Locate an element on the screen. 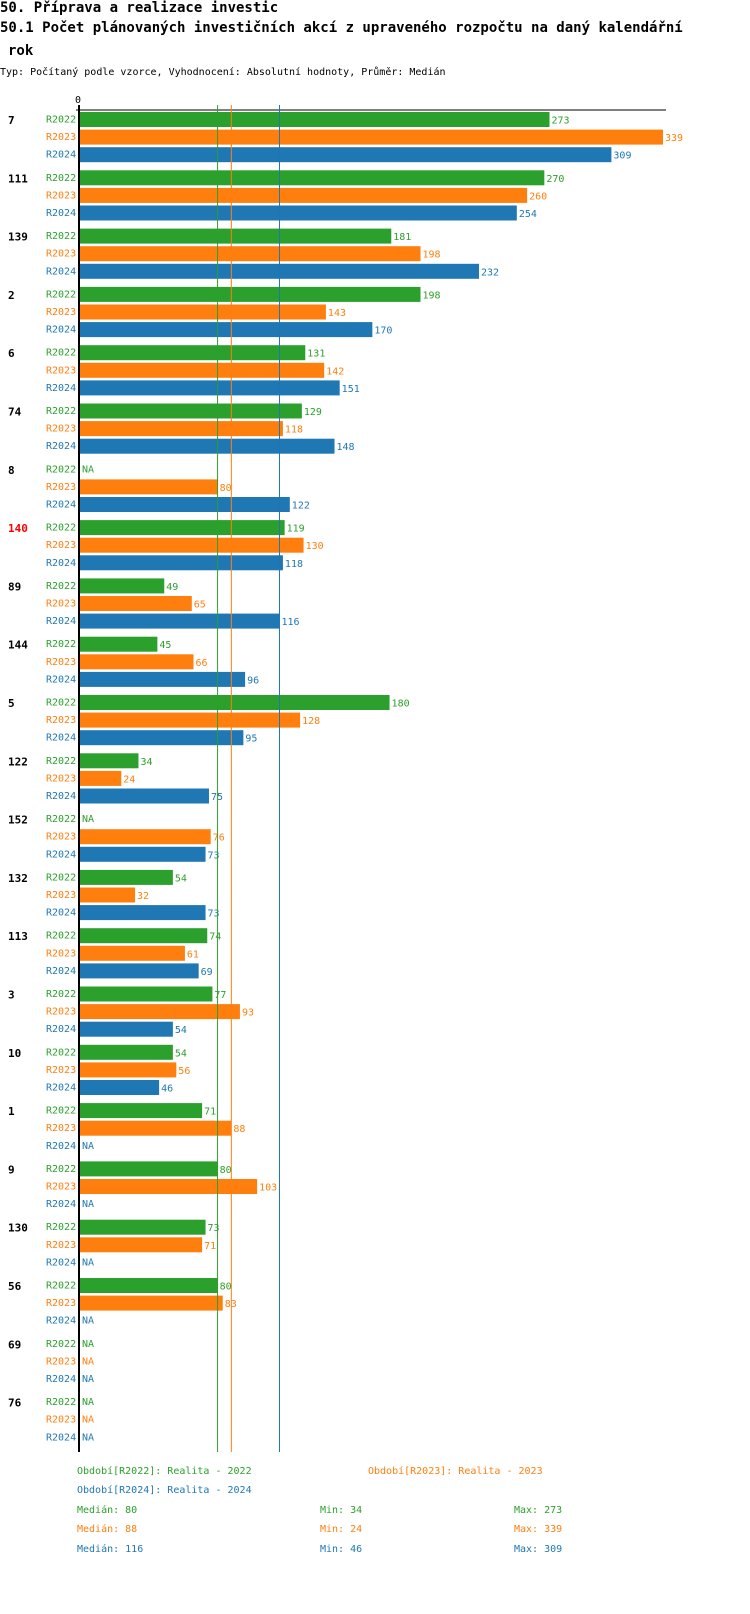  category-label: 2 is located at coordinates (11, 295).